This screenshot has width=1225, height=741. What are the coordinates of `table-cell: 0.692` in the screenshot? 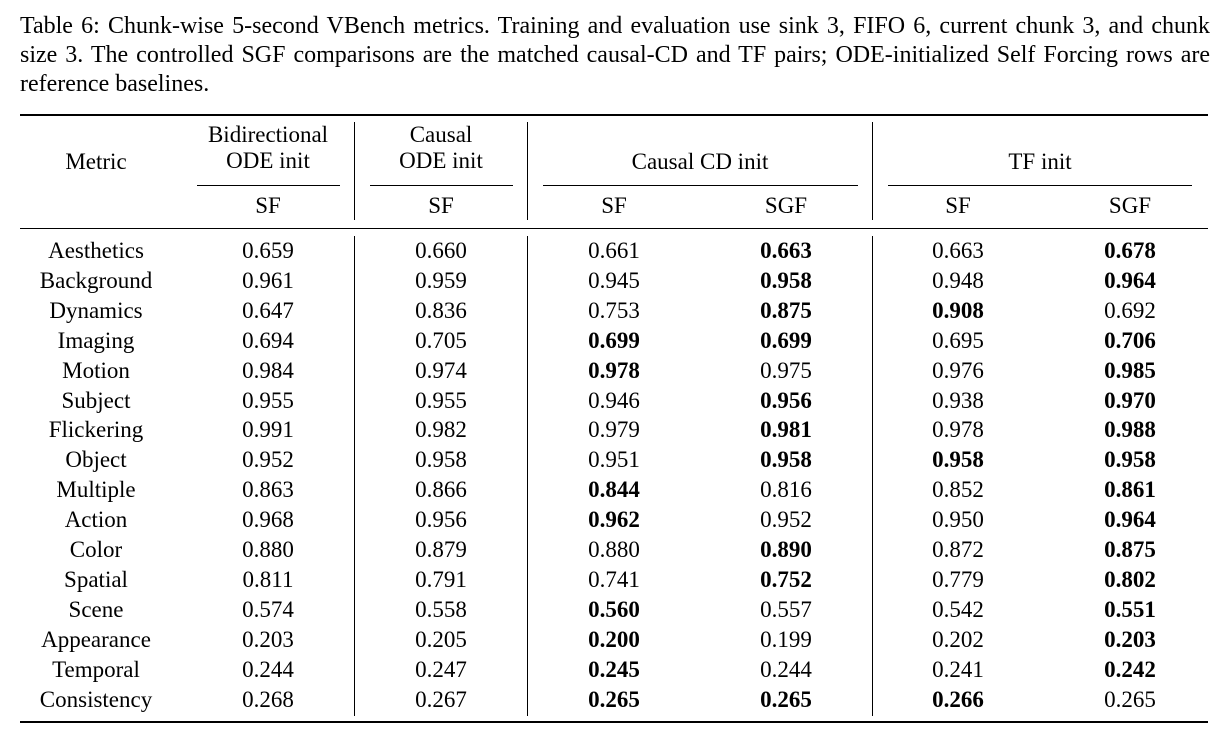 It's located at (1130, 310).